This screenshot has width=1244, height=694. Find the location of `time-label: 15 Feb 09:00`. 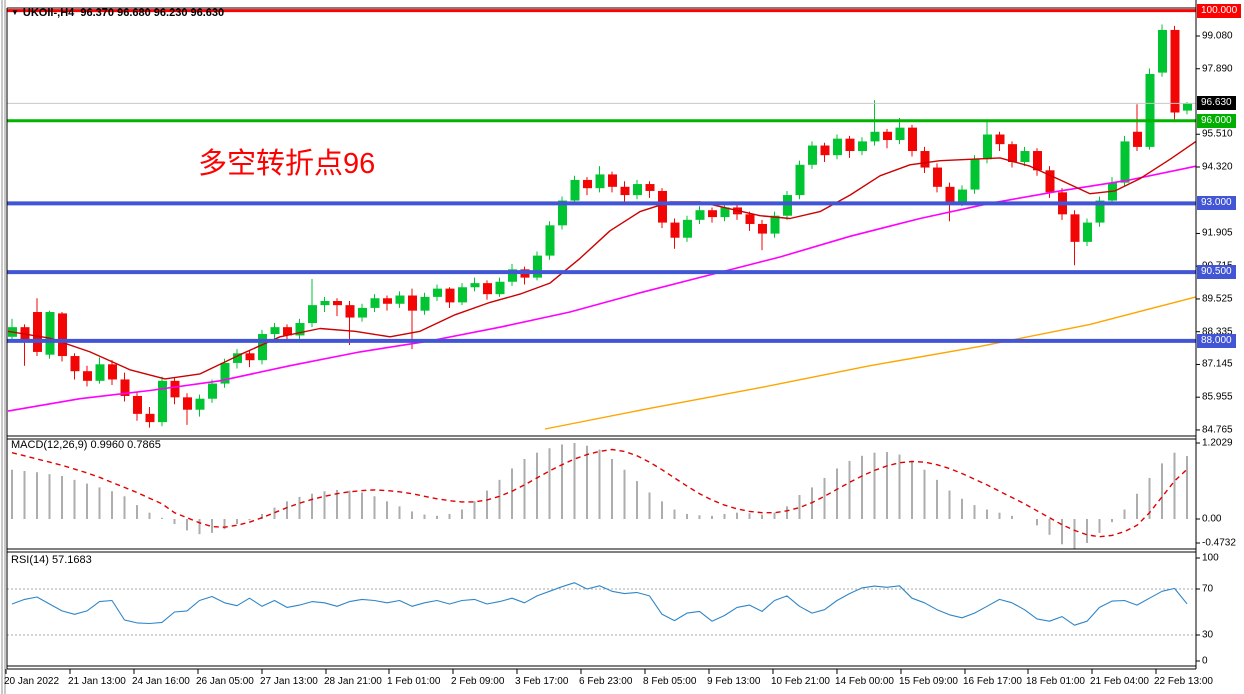

time-label: 15 Feb 09:00 is located at coordinates (928, 681).